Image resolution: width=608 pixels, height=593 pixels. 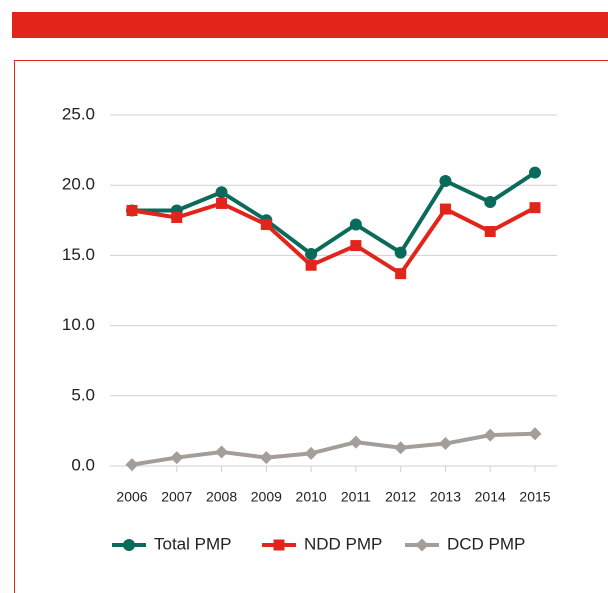 What do you see at coordinates (311, 497) in the screenshot?
I see `x-tick-label: 2010` at bounding box center [311, 497].